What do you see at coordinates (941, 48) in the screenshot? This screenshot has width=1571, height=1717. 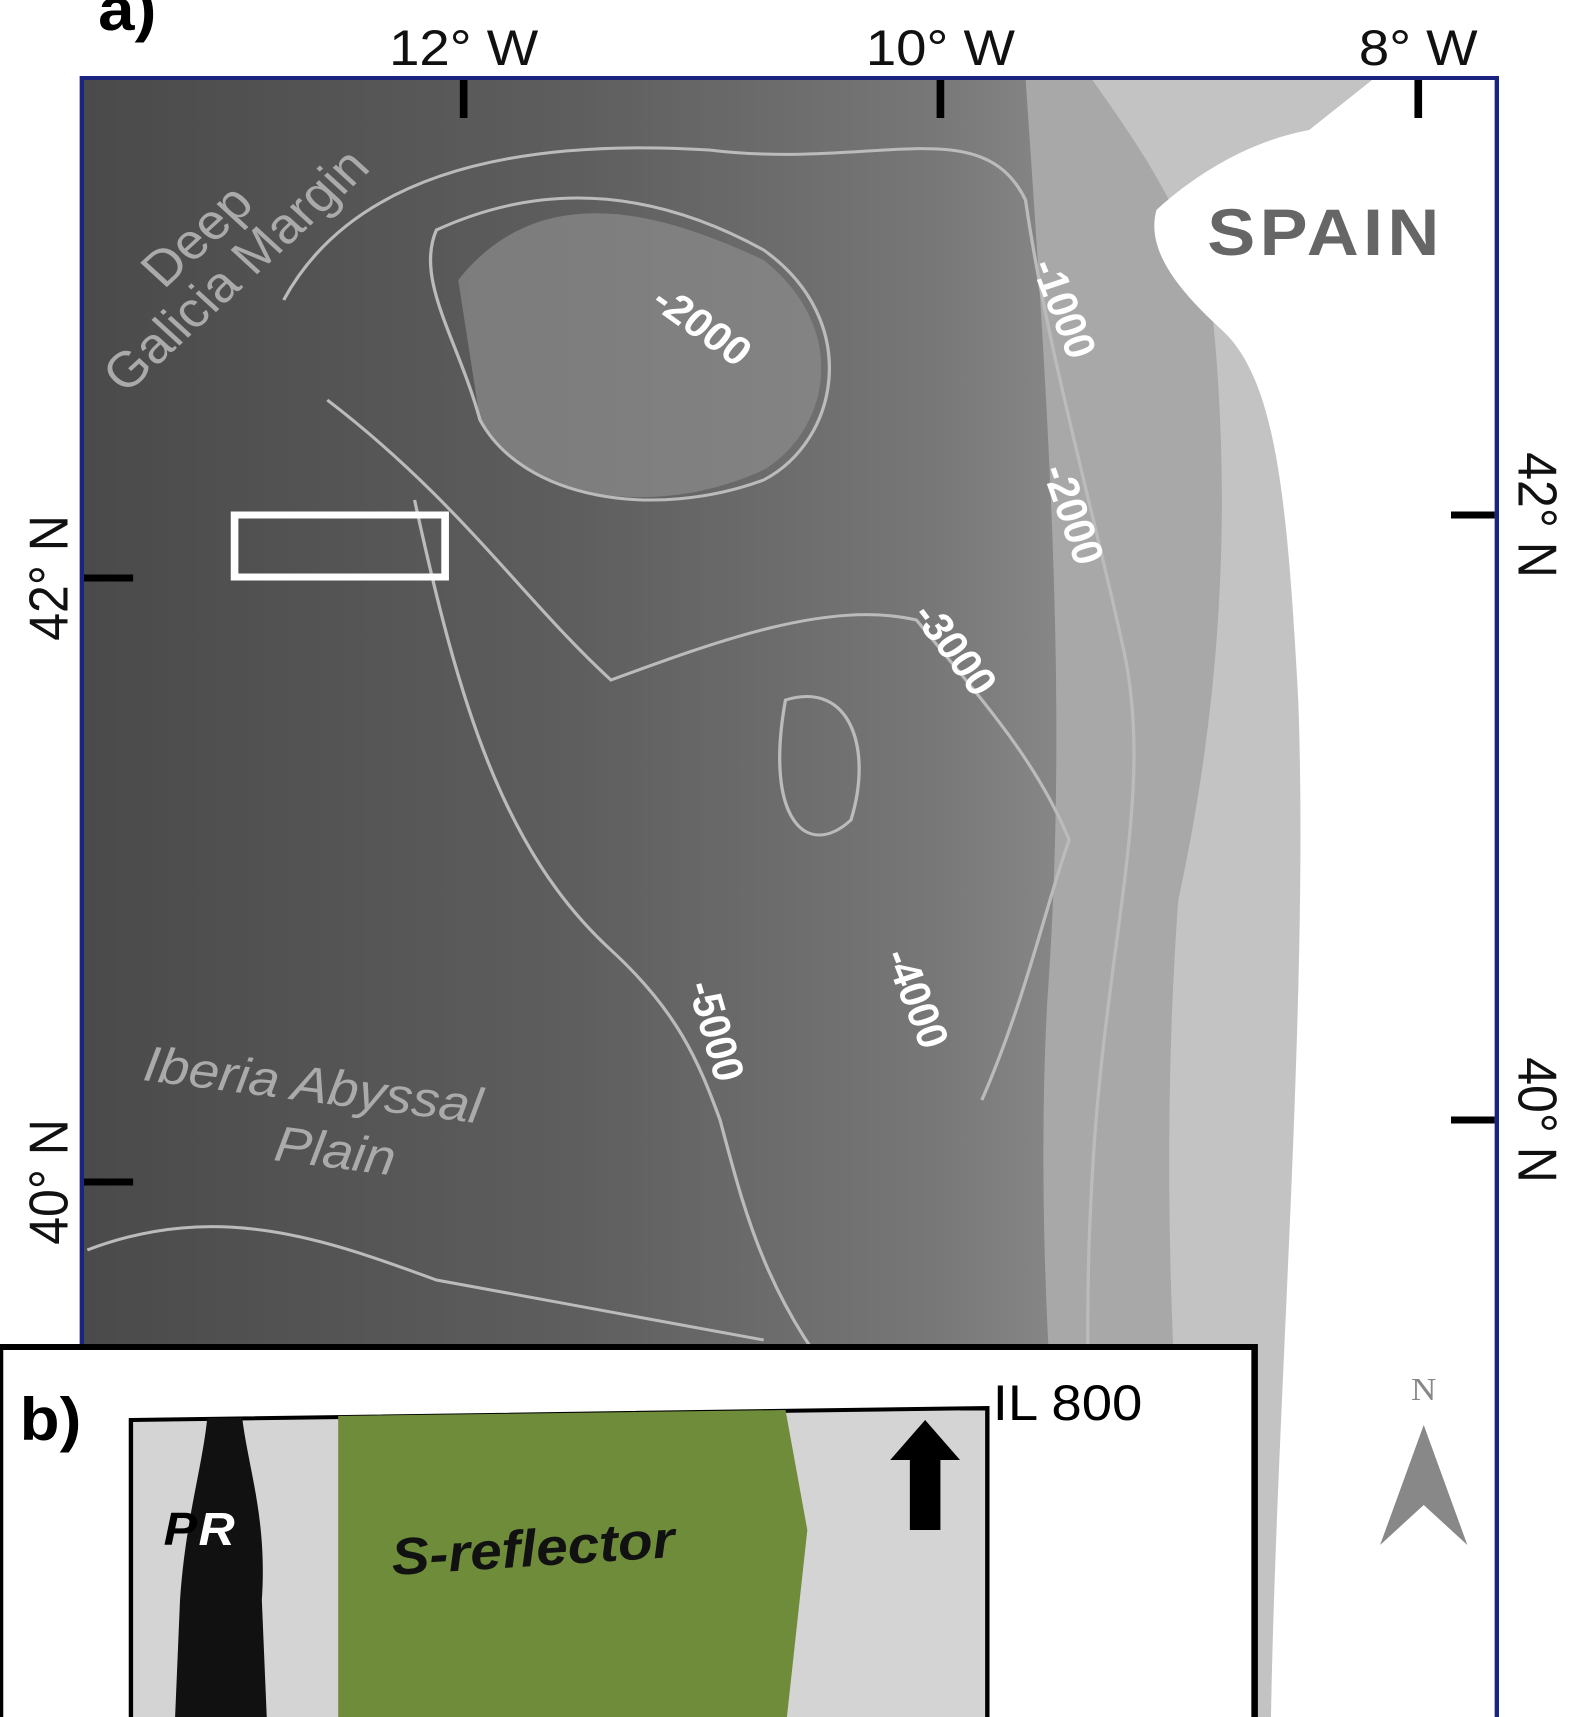 I see `lon-tick-label: 10° W` at bounding box center [941, 48].